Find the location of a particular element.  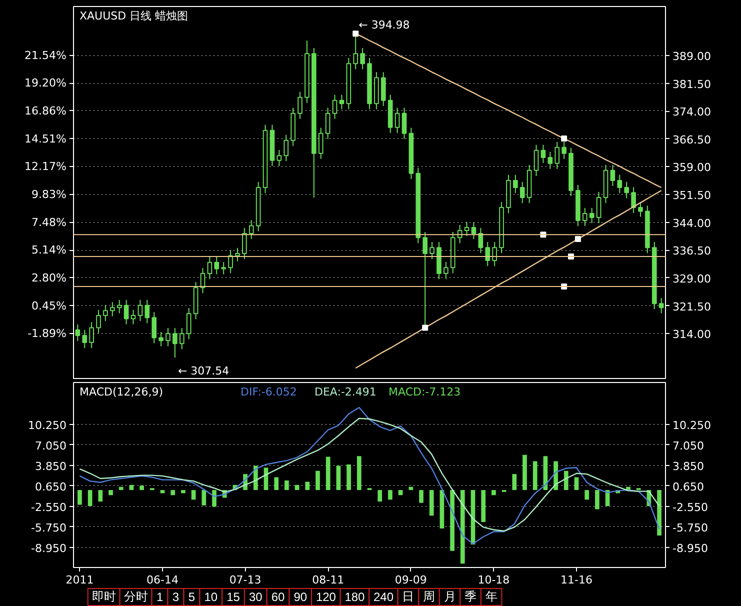

text: 240 is located at coordinates (383, 597).